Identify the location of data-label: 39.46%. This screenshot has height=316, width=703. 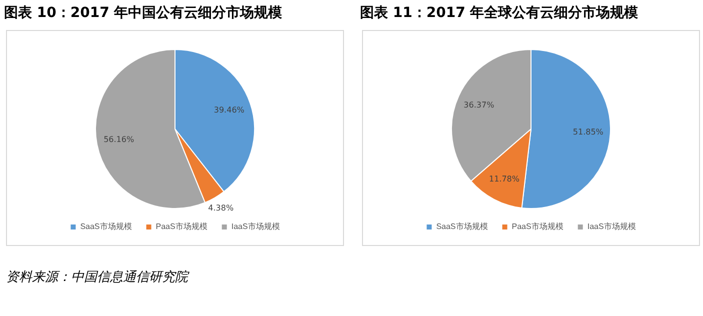
(229, 109).